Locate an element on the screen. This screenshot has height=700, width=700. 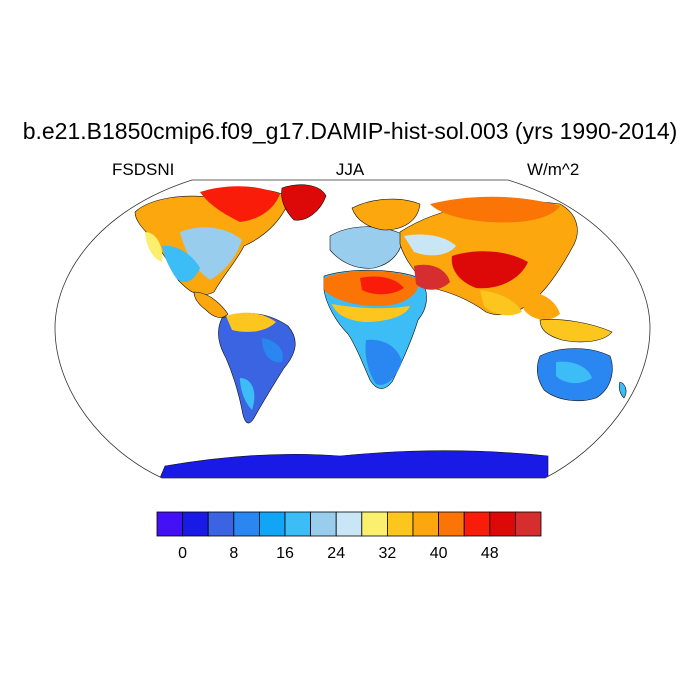
africa-sahara-core is located at coordinates (382, 285).